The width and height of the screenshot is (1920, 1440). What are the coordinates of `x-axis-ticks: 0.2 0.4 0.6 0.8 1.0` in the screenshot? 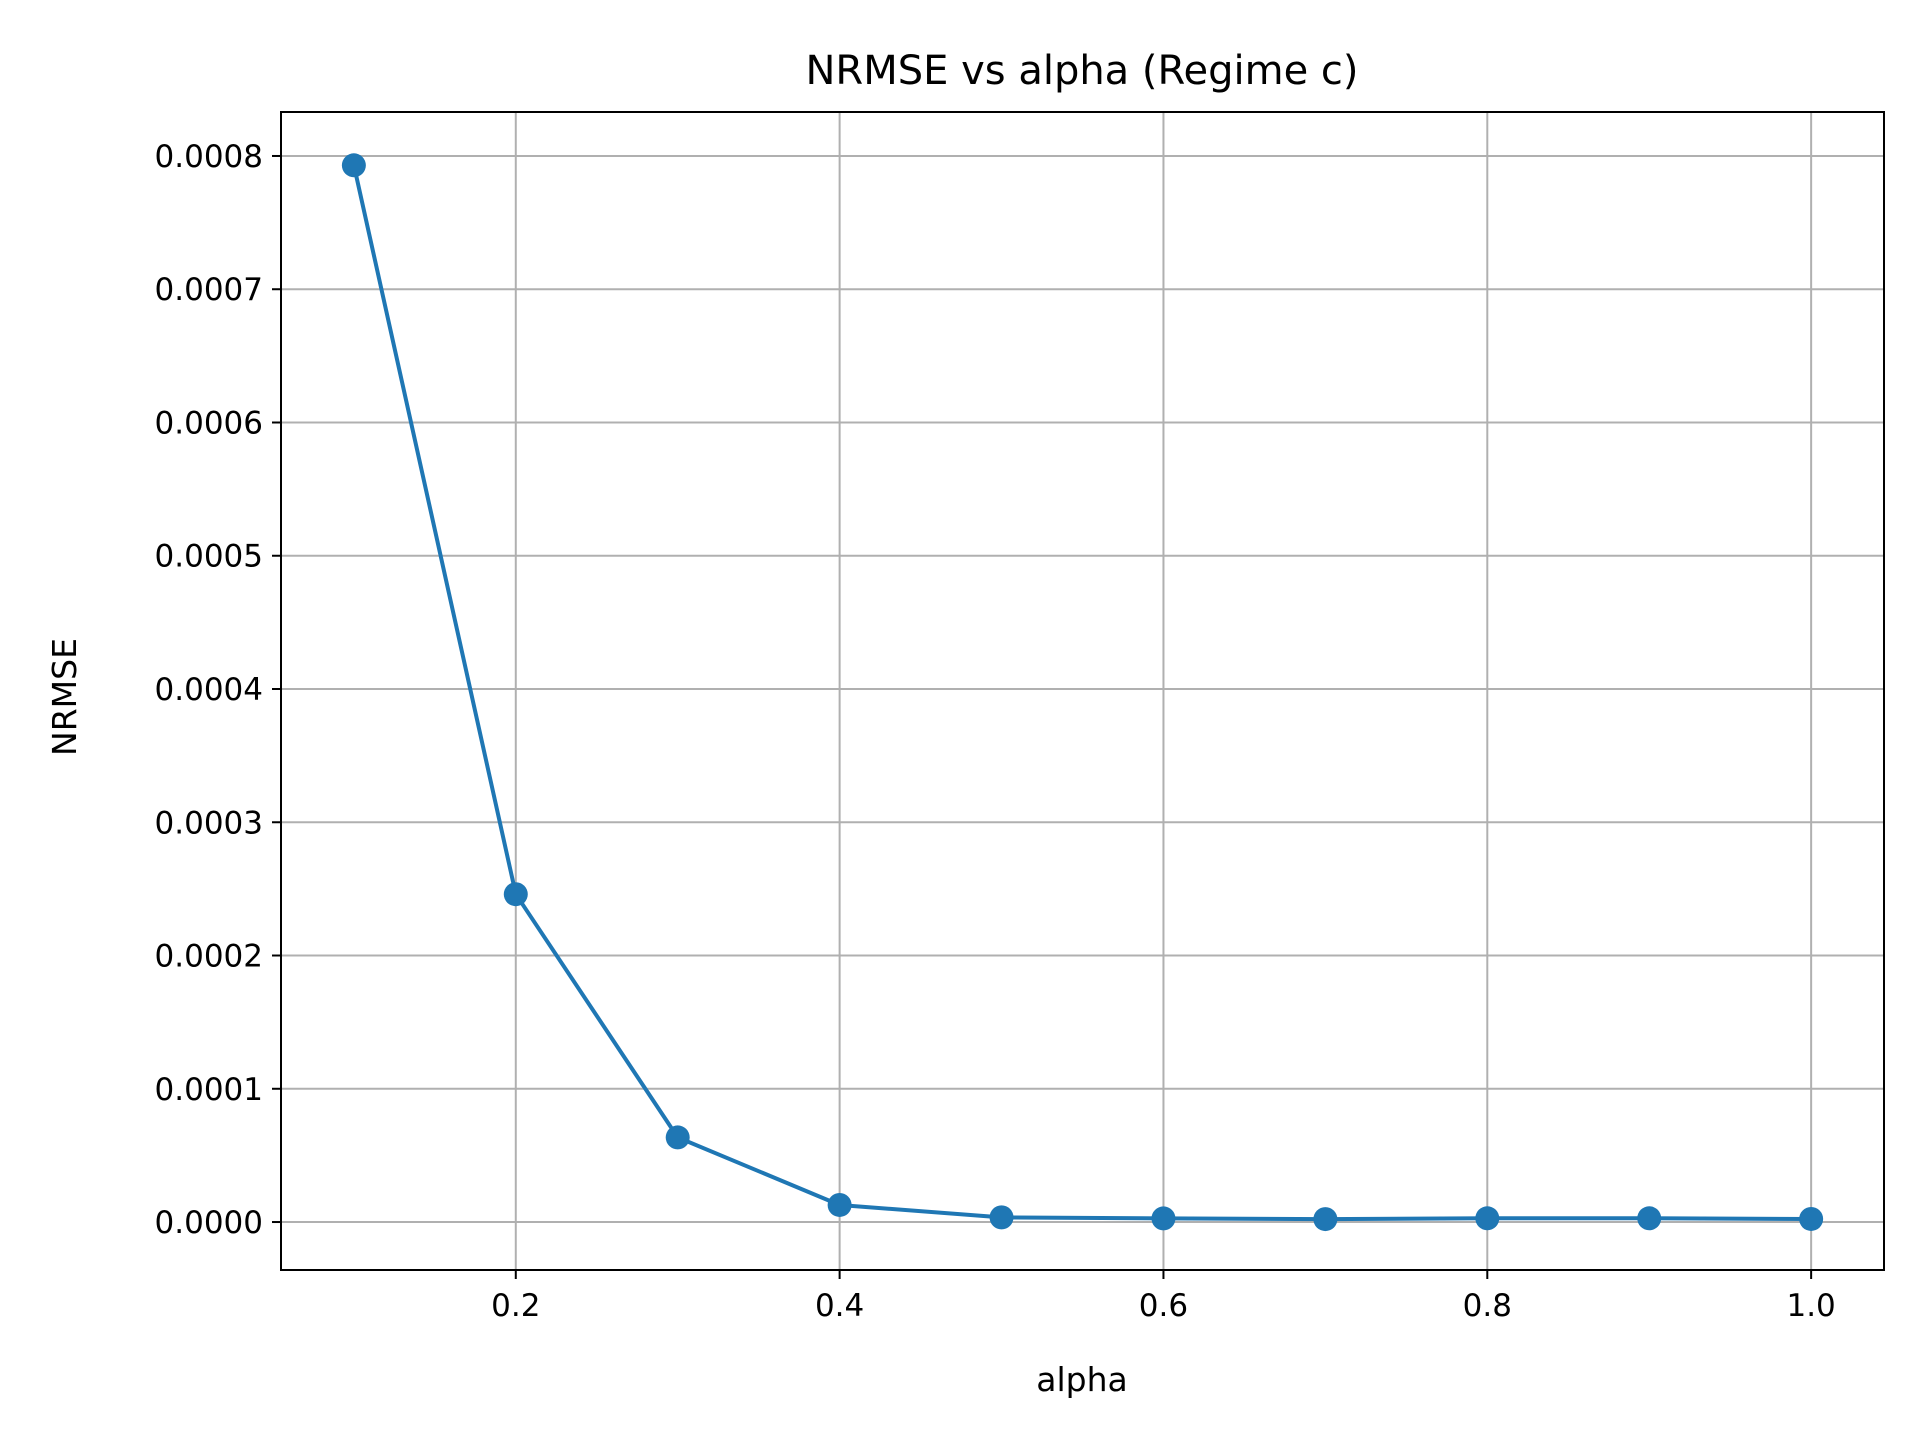 It's located at (1163, 1297).